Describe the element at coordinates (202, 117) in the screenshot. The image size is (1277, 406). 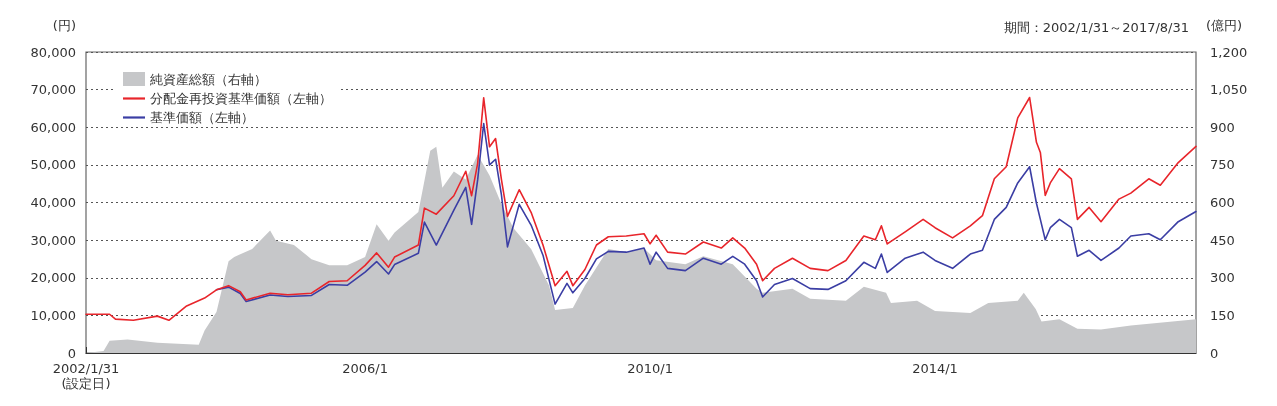
I see `legend-label: 基準価額（左軸）` at that location.